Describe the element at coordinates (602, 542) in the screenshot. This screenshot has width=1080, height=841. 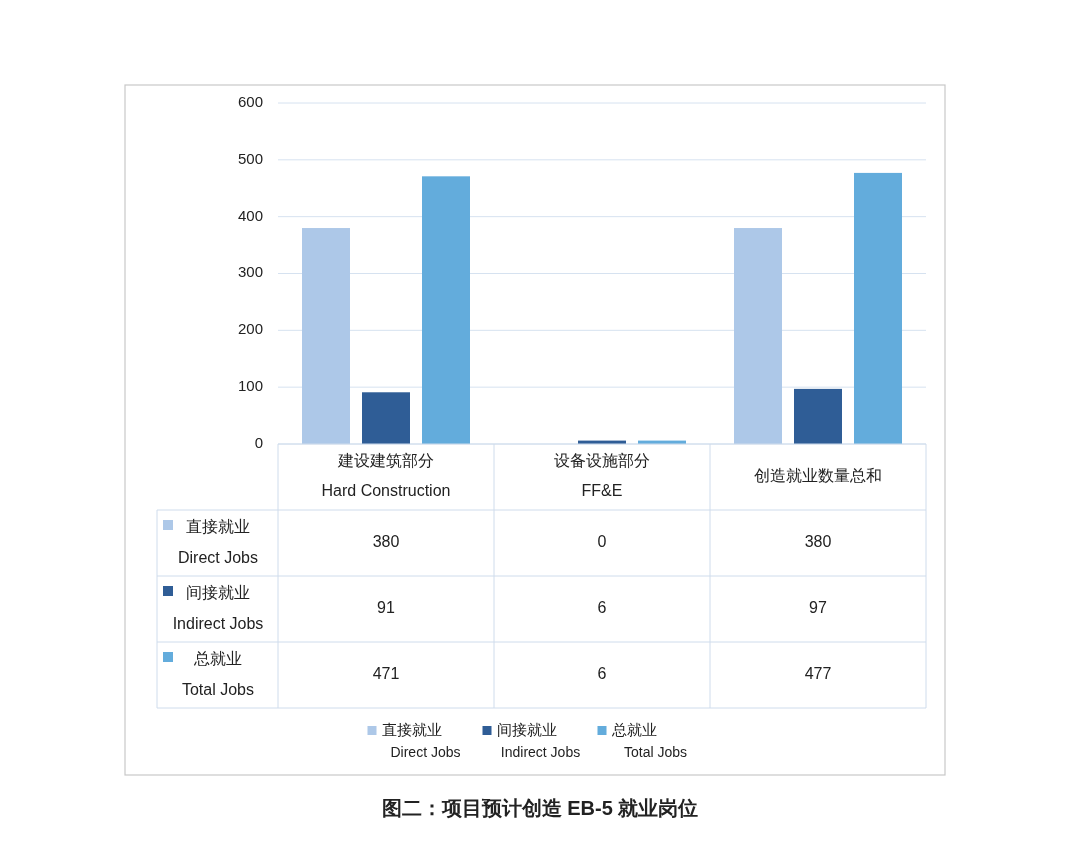
I see `data-label: 0` at that location.